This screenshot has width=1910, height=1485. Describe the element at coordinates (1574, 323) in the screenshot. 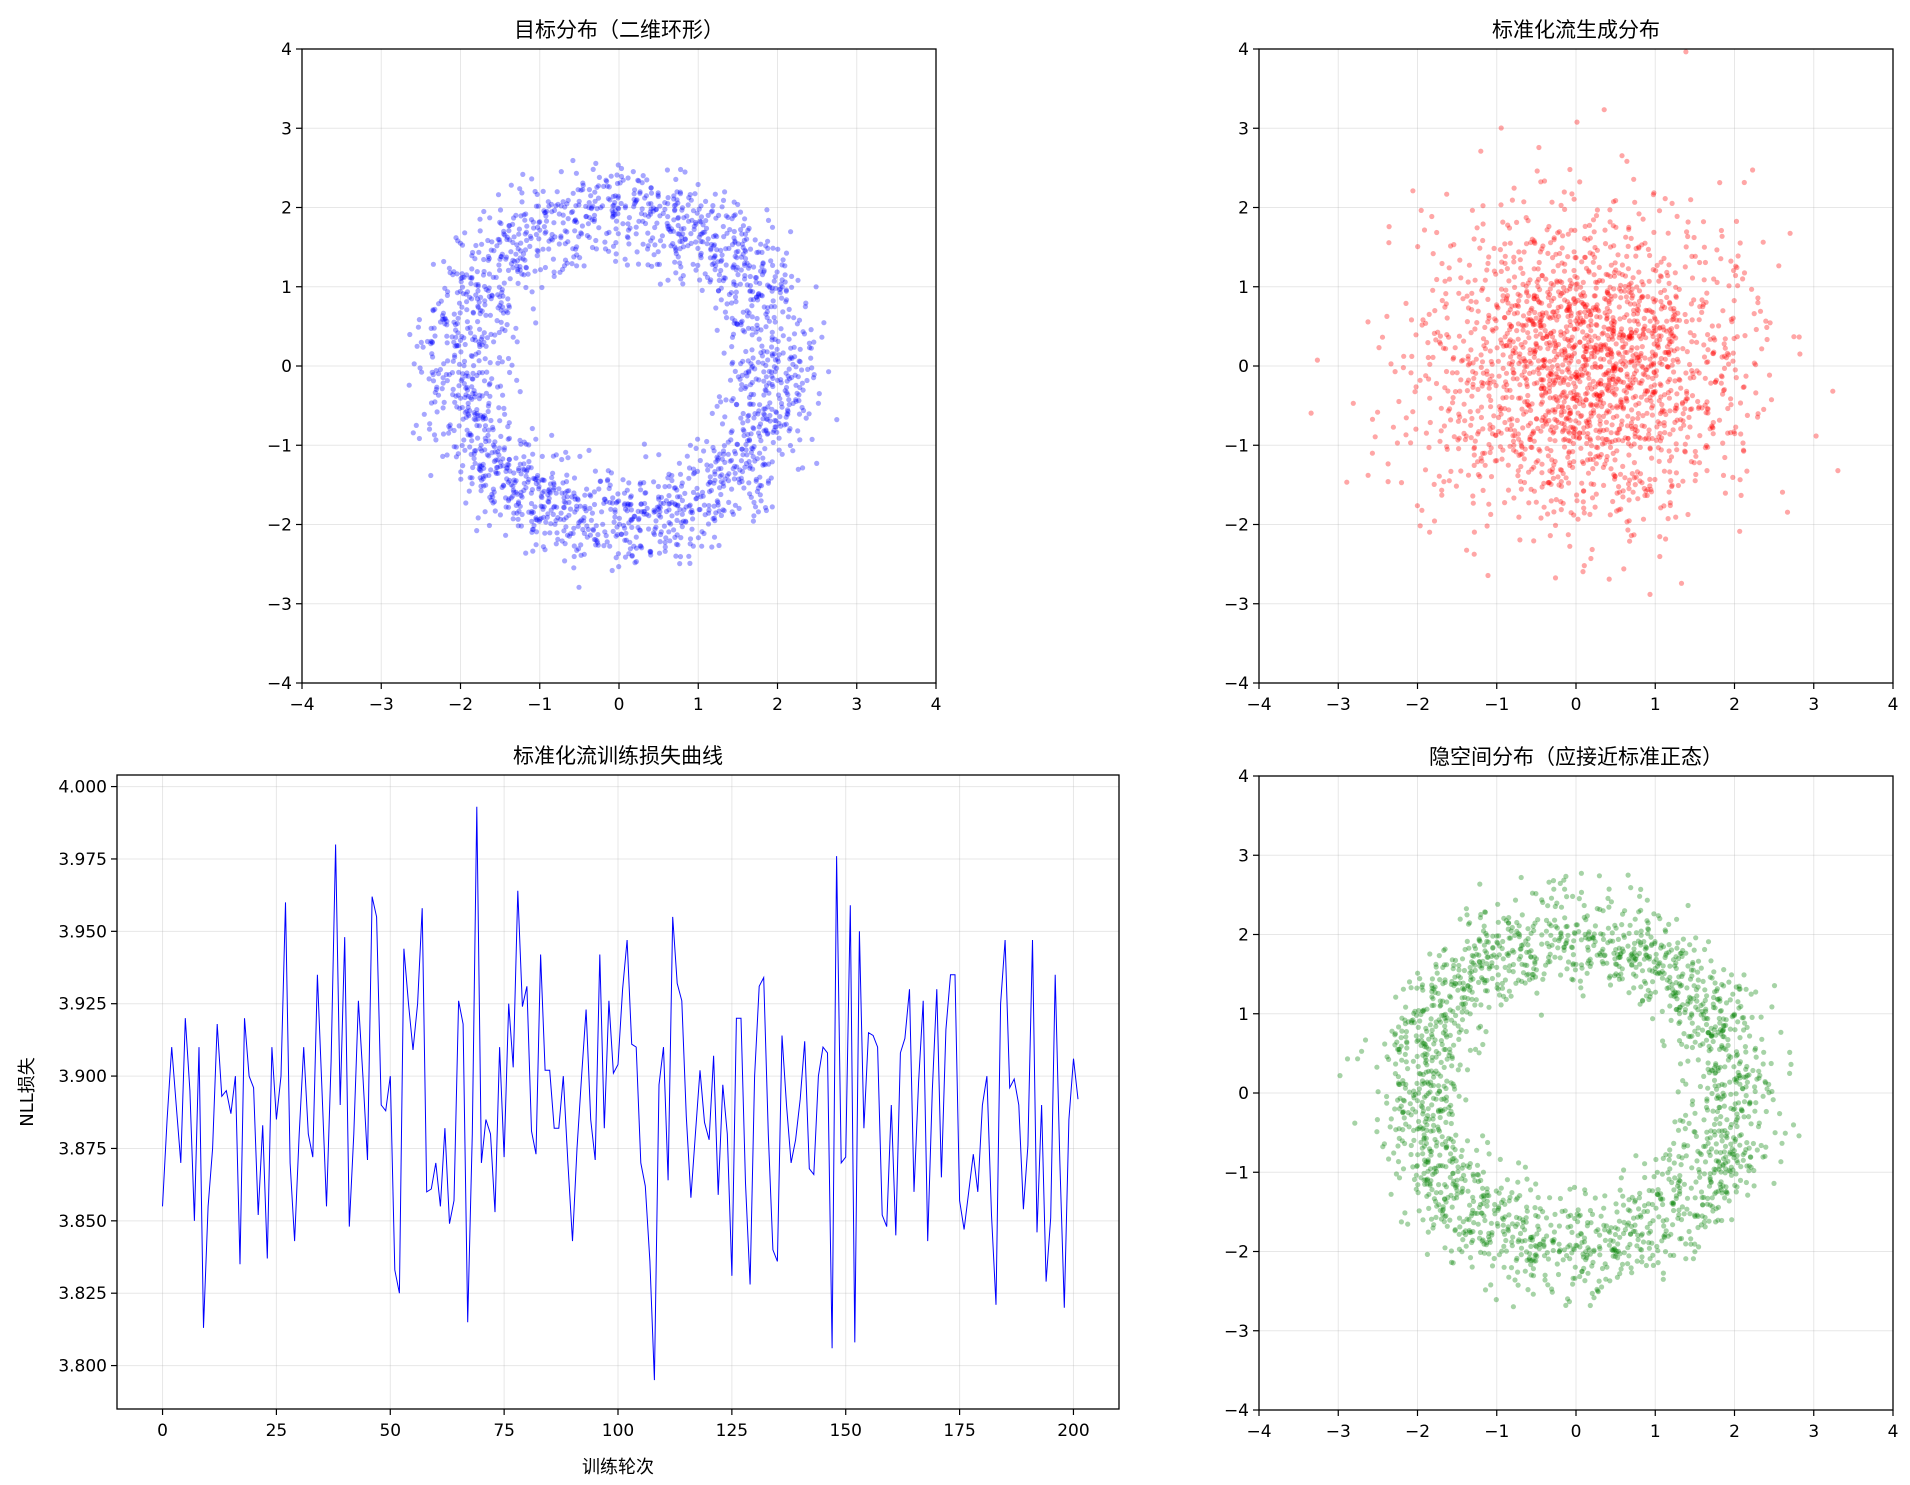

I see `flow-data` at that location.